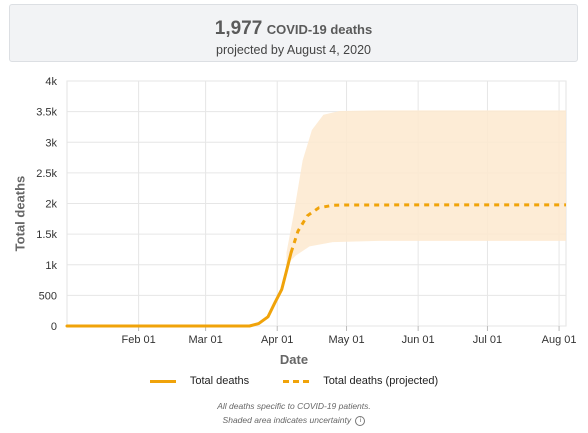  What do you see at coordinates (238, 28) in the screenshot?
I see `projected-deaths-value: 1,977` at bounding box center [238, 28].